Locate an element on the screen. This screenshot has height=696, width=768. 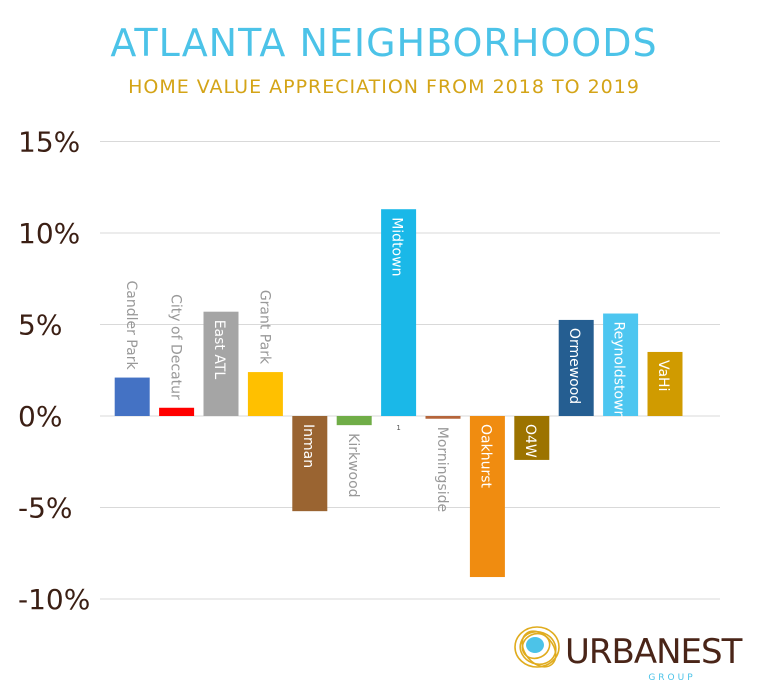
y-tick-label: -5% is located at coordinates (45, 508).